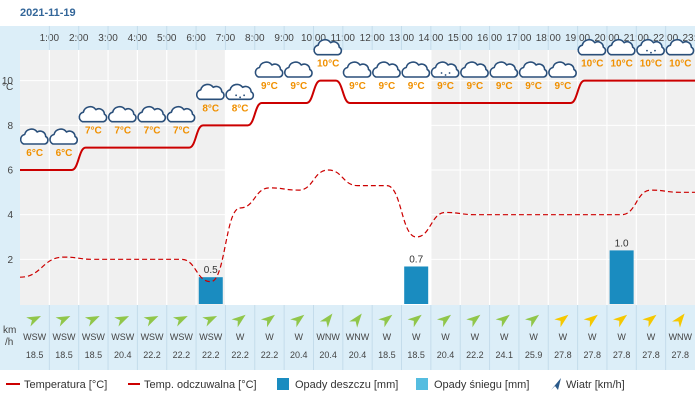 This screenshot has height=408, width=695. Describe the element at coordinates (346, 385) in the screenshot. I see `legend-rain-label: Opady deszczu [mm]` at that location.